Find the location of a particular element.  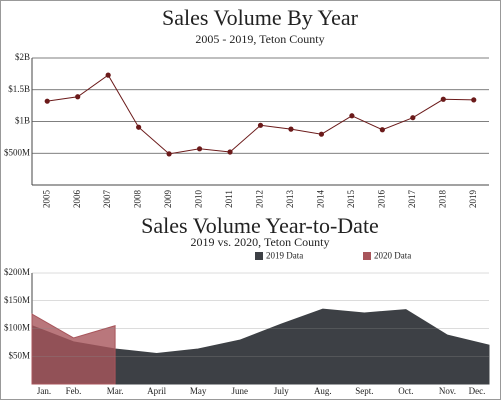

y-tick-label: $100M is located at coordinates (17, 328).